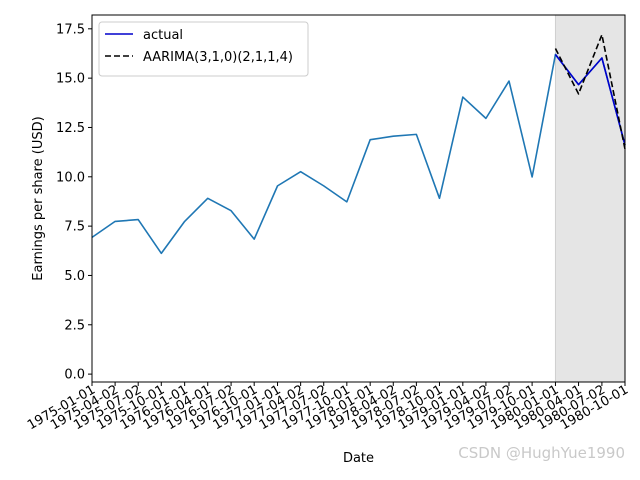  I want to click on y-tick-label: 5.0, so click(74, 276).